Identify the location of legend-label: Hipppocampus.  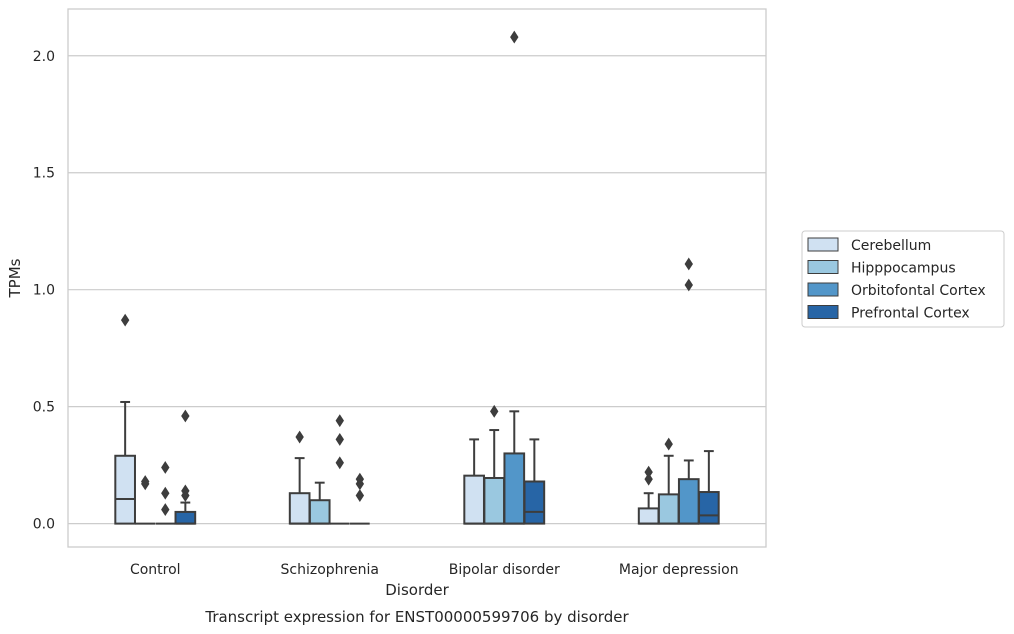
(903, 269).